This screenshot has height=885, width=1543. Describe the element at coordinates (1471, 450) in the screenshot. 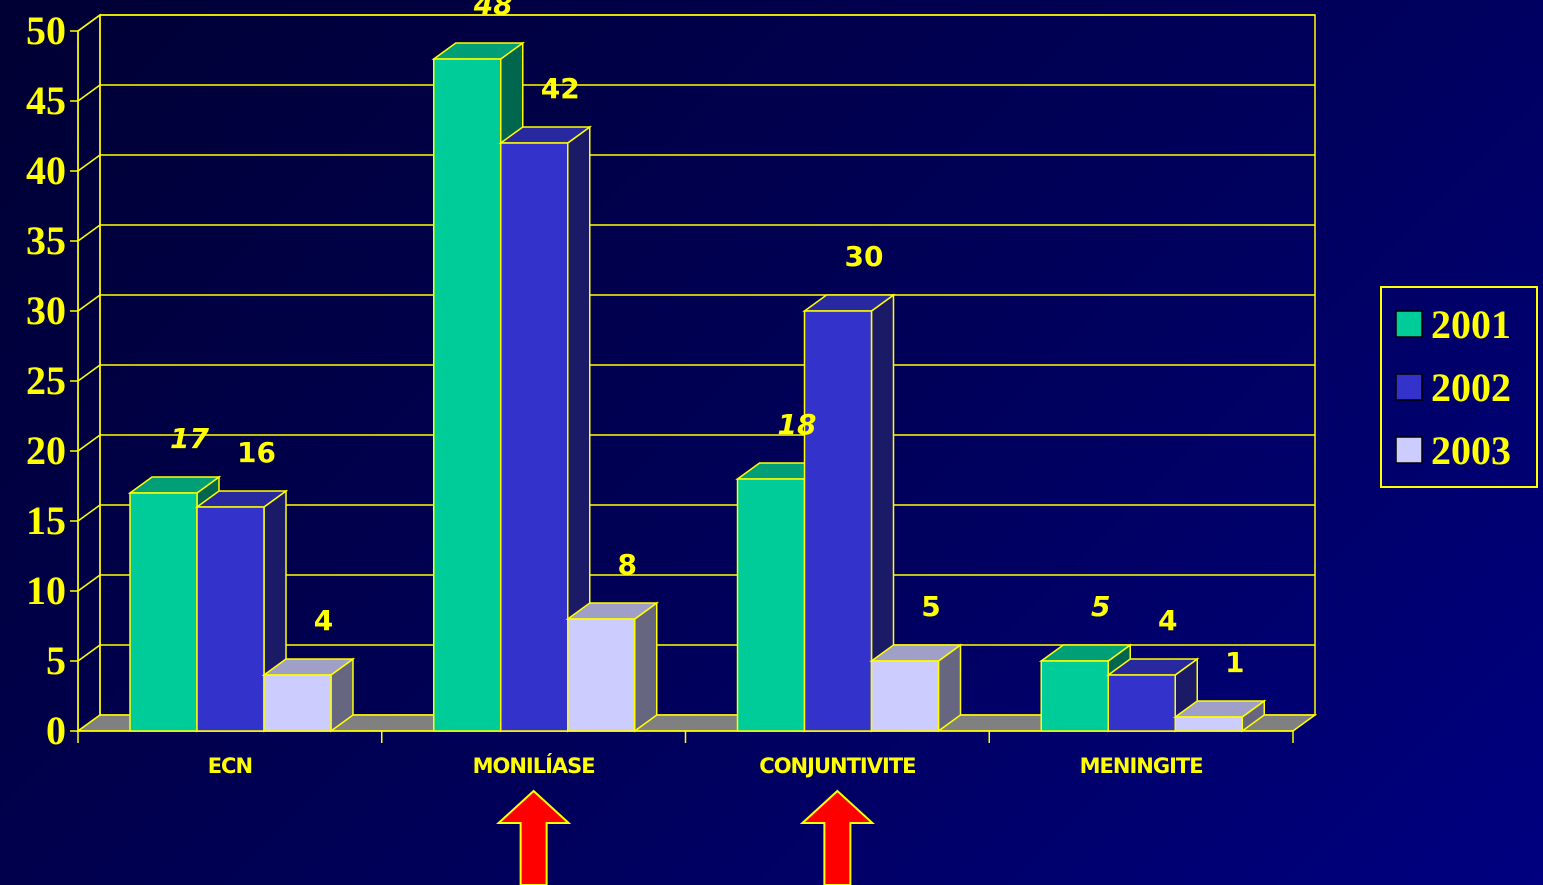

I see `legend-label: 2003` at that location.